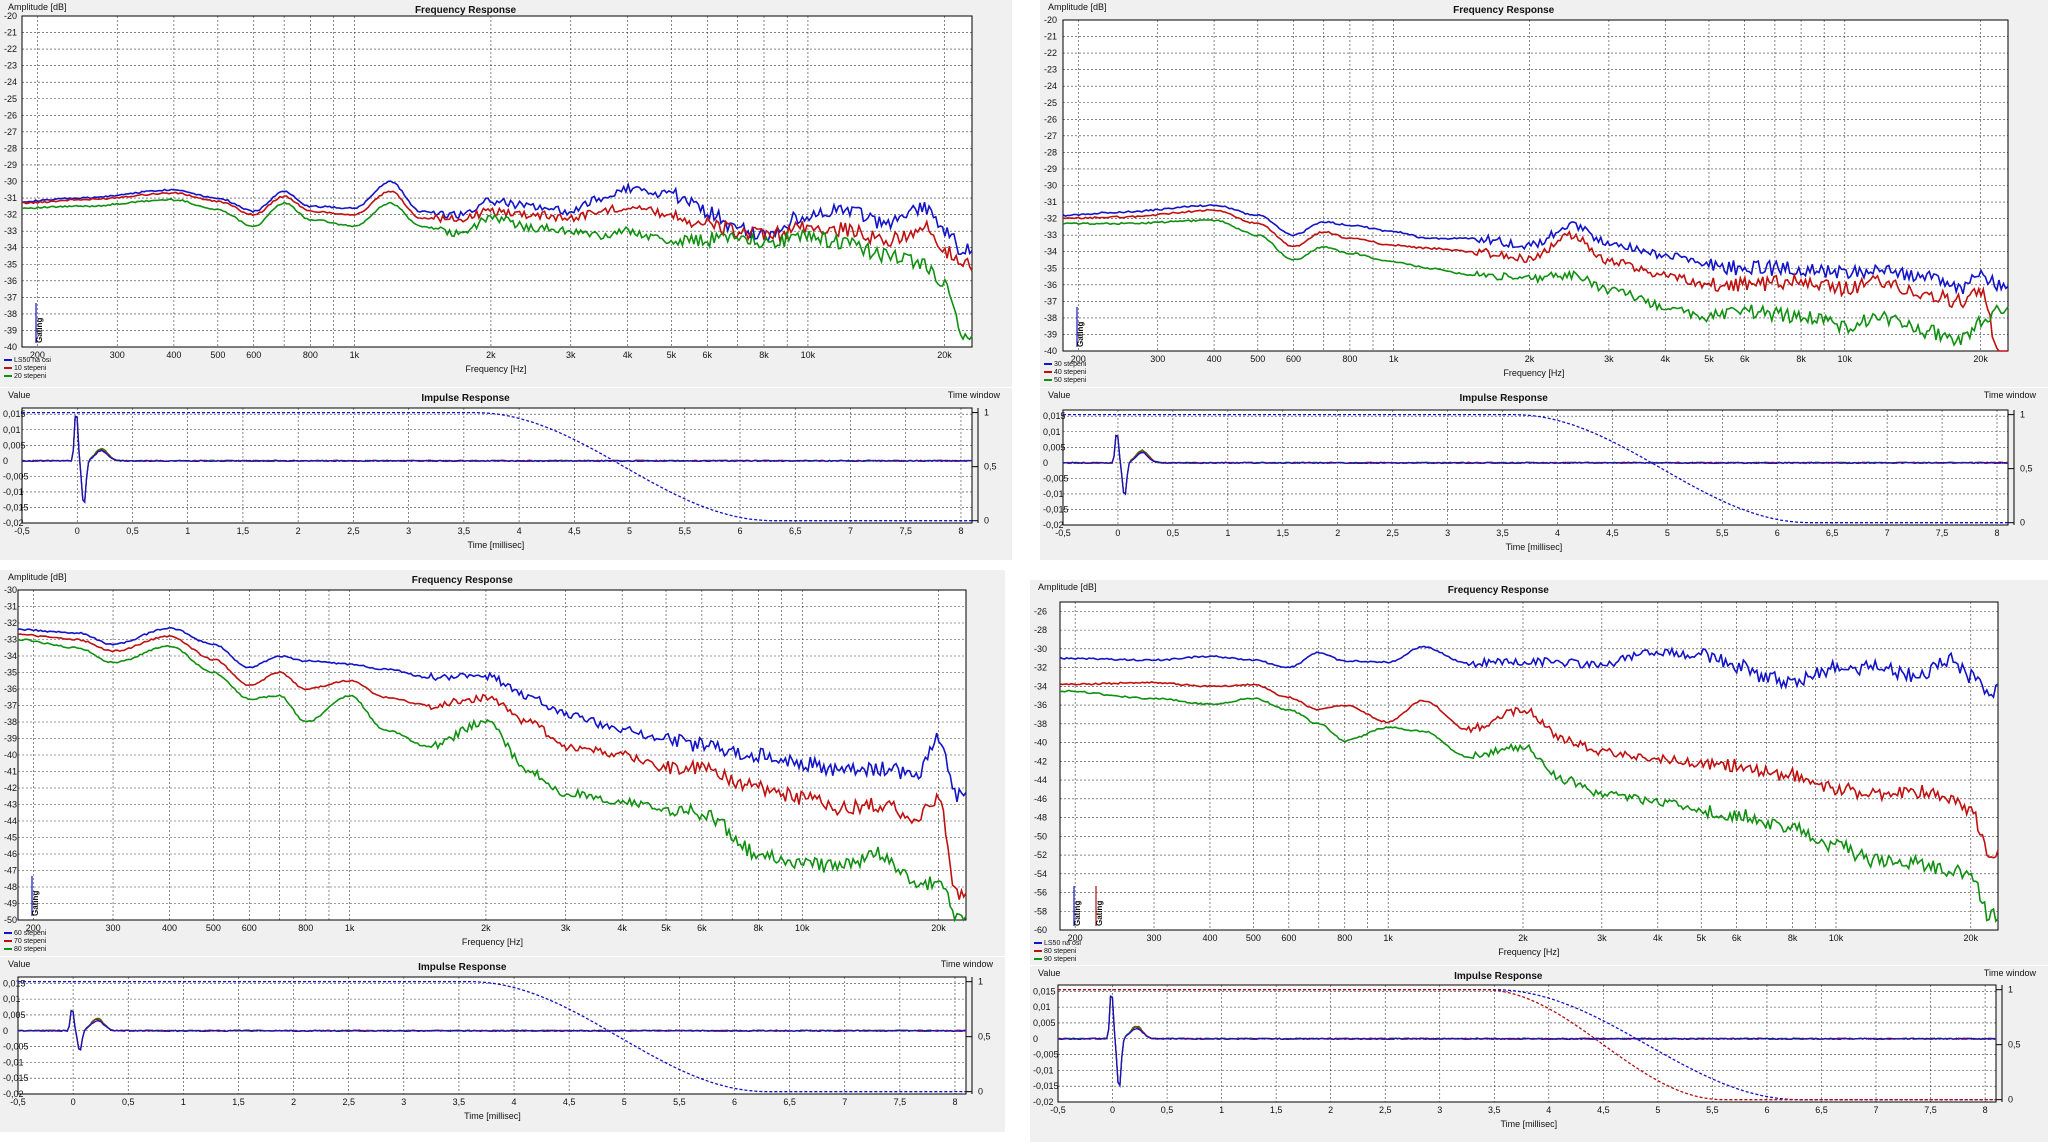 The width and height of the screenshot is (2048, 1145). What do you see at coordinates (954, 1102) in the screenshot?
I see `impulse-x-tick-label: 8` at bounding box center [954, 1102].